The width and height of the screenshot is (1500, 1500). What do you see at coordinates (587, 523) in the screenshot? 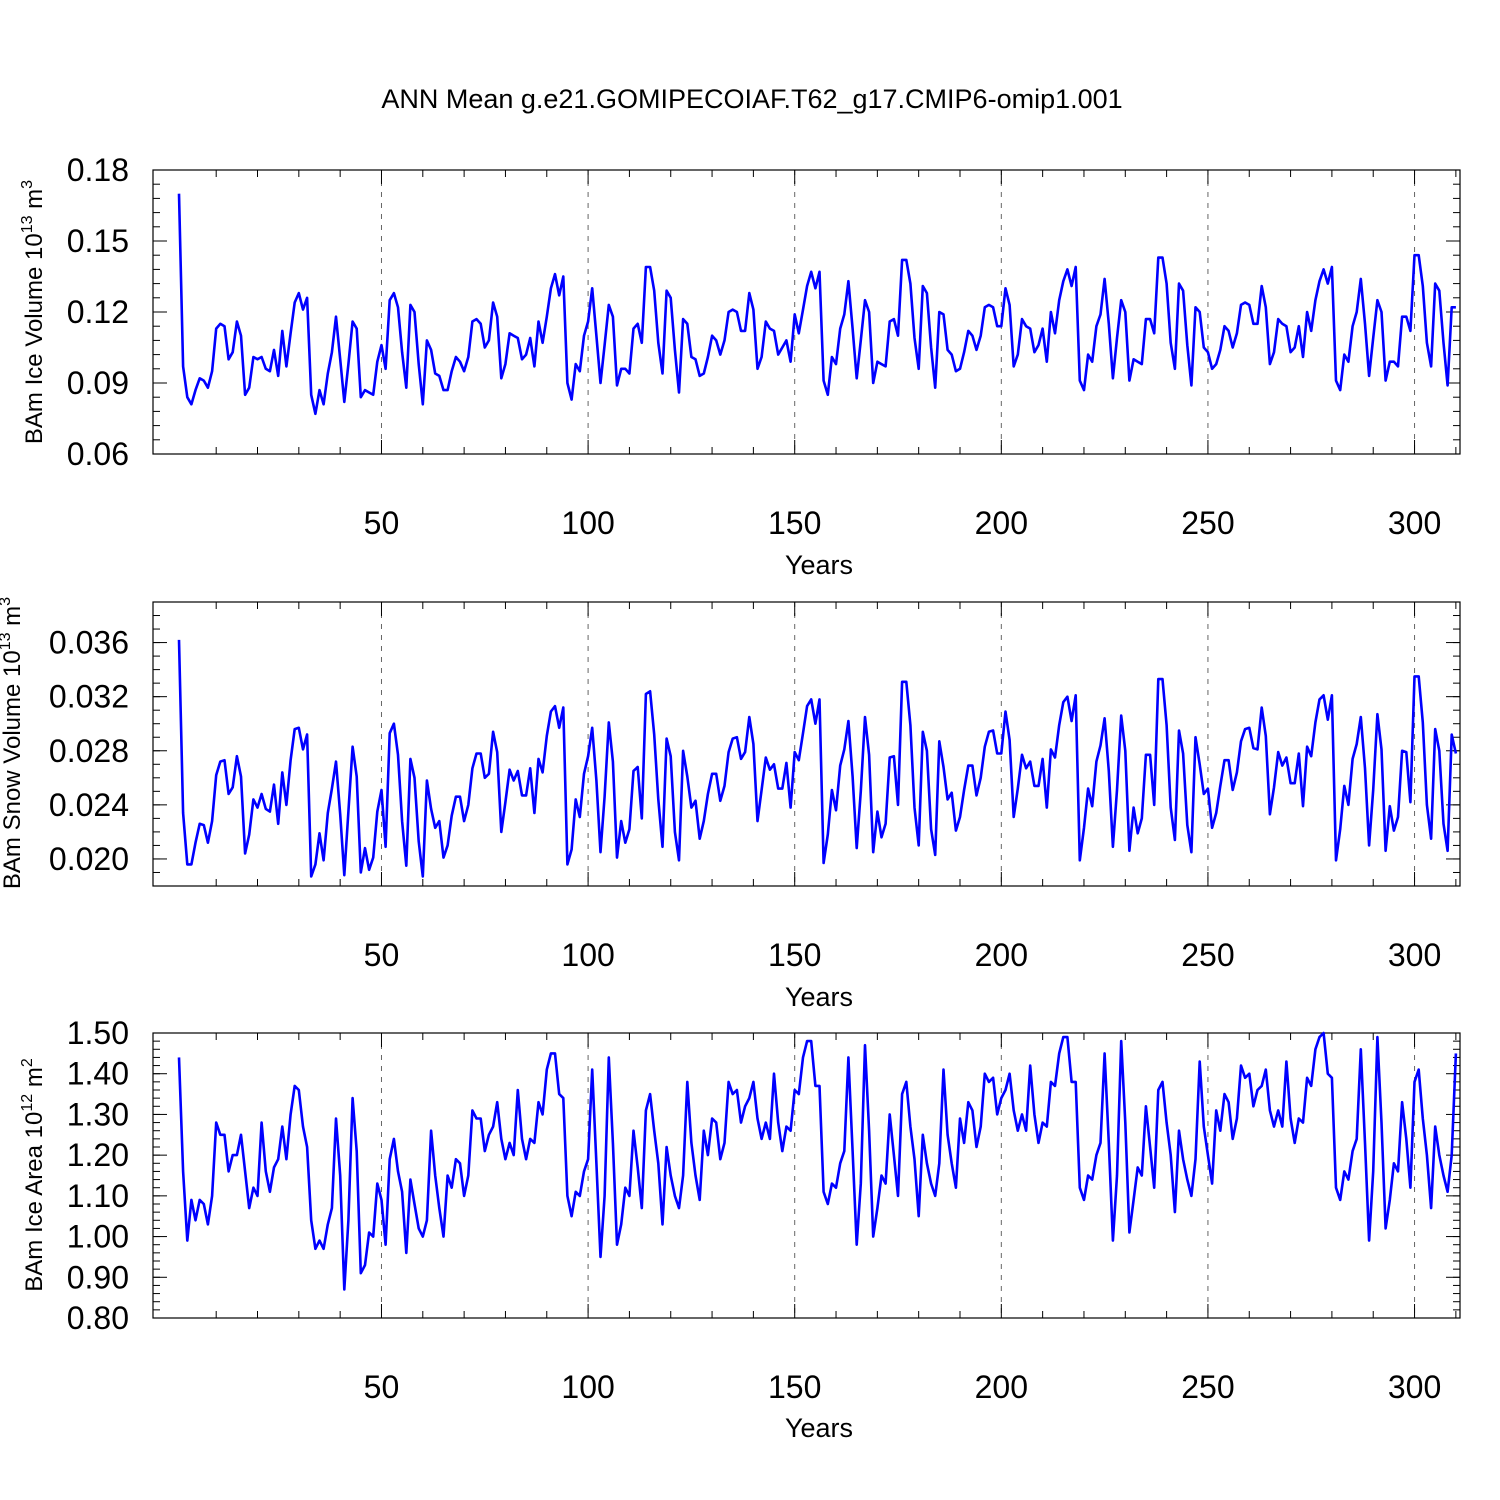
I see `ice-volume-xtick-label: 100` at bounding box center [587, 523].